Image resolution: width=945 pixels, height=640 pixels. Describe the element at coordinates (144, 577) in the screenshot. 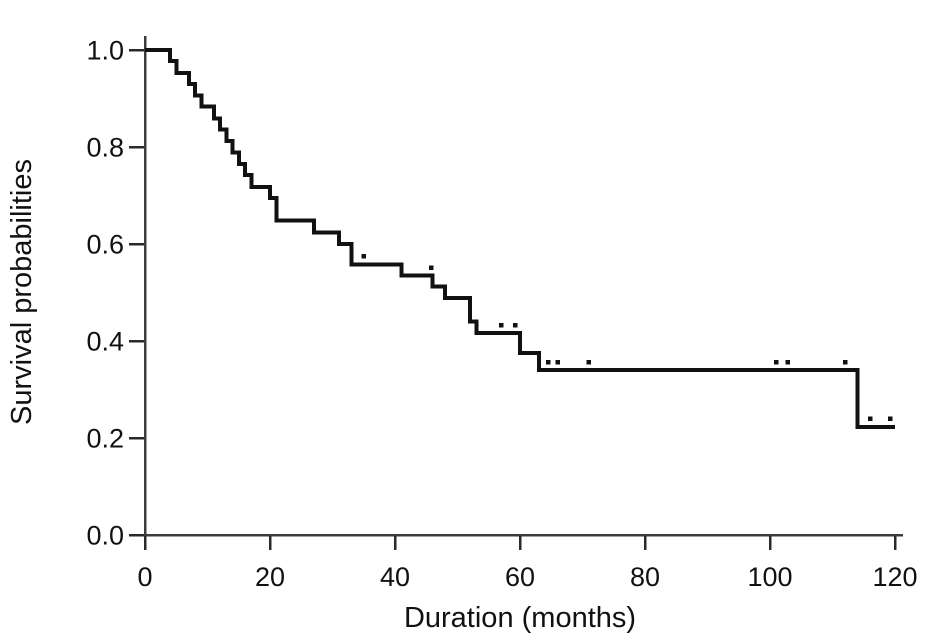

I see `x-tick-label: 0` at that location.